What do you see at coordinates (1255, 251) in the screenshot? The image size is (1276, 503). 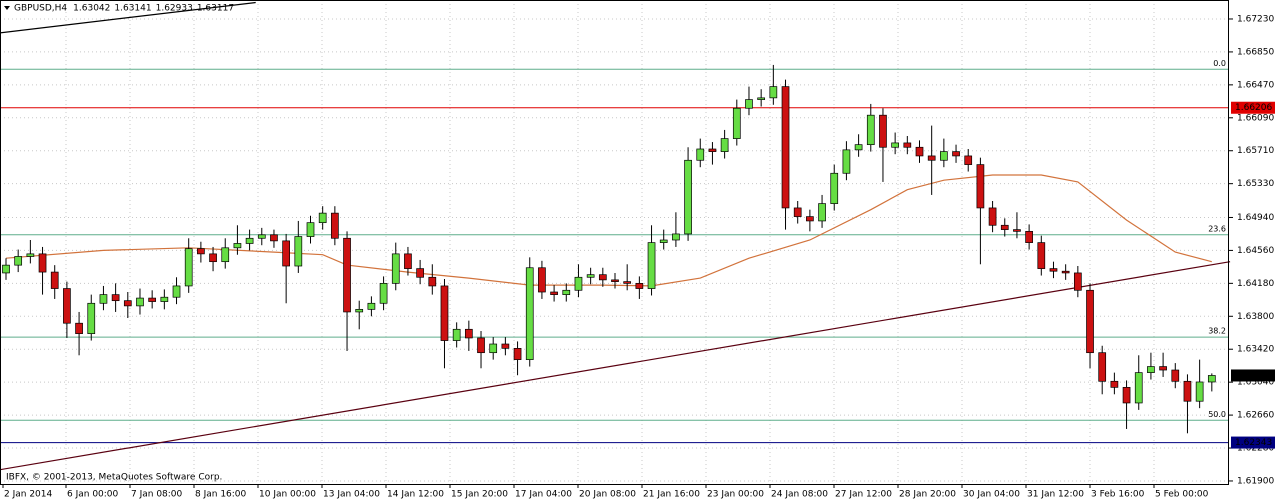 I see `y-tick-label: 1.64560` at bounding box center [1255, 251].